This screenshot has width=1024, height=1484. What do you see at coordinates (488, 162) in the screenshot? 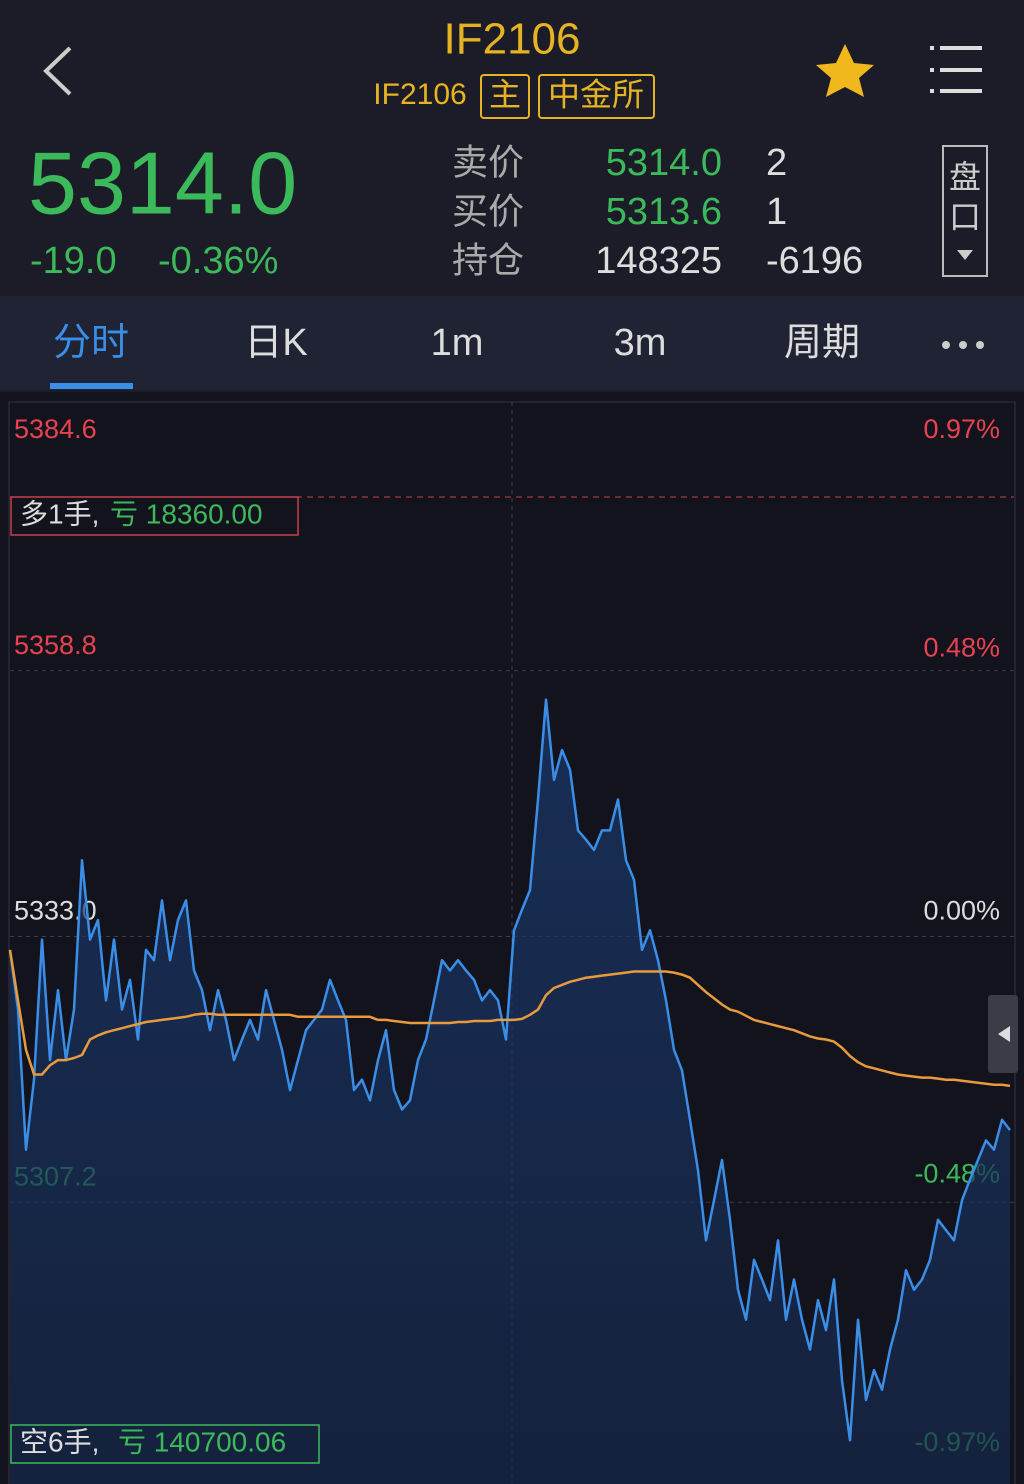
I see `quote-label: 卖价` at bounding box center [488, 162].